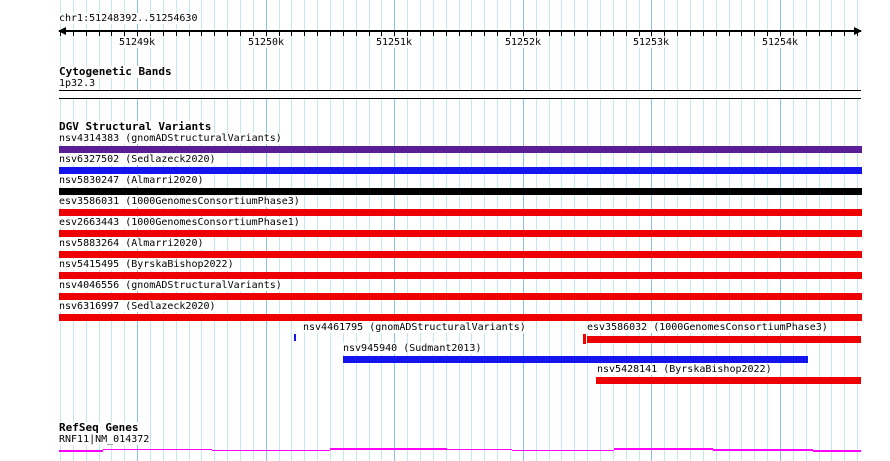  I want to click on variant-label-nsv5883264: nsv5883264 (Almarri2020), so click(131, 243).